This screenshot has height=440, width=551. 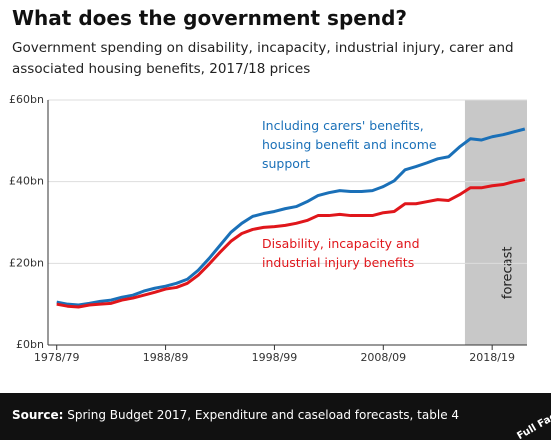 I want to click on y-tick-label: £20bn, so click(x=26, y=262).